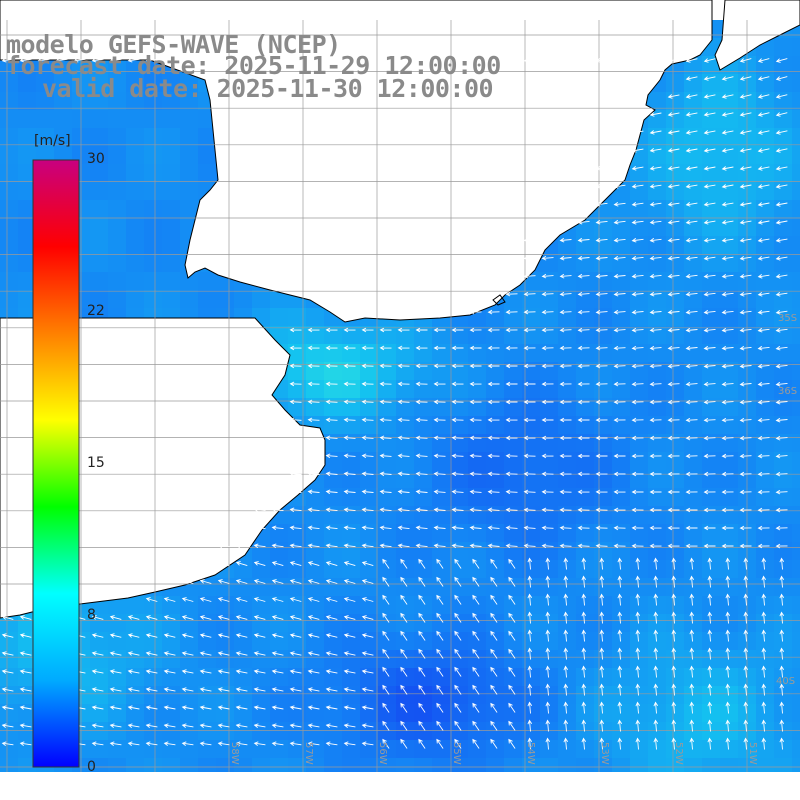 This screenshot has width=800, height=800. What do you see at coordinates (173, 44) in the screenshot?
I see `model-title: modelo GEFS-WAVE (NCEP)` at bounding box center [173, 44].